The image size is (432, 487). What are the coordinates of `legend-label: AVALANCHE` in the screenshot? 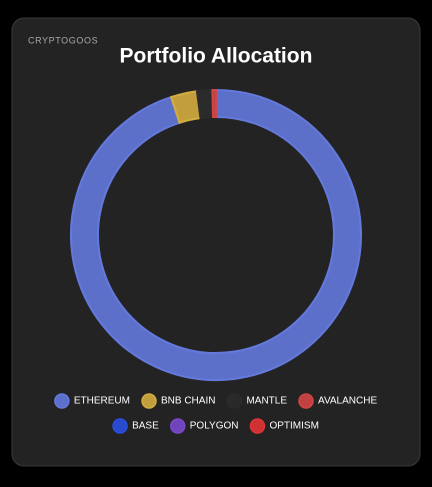 It's located at (347, 401).